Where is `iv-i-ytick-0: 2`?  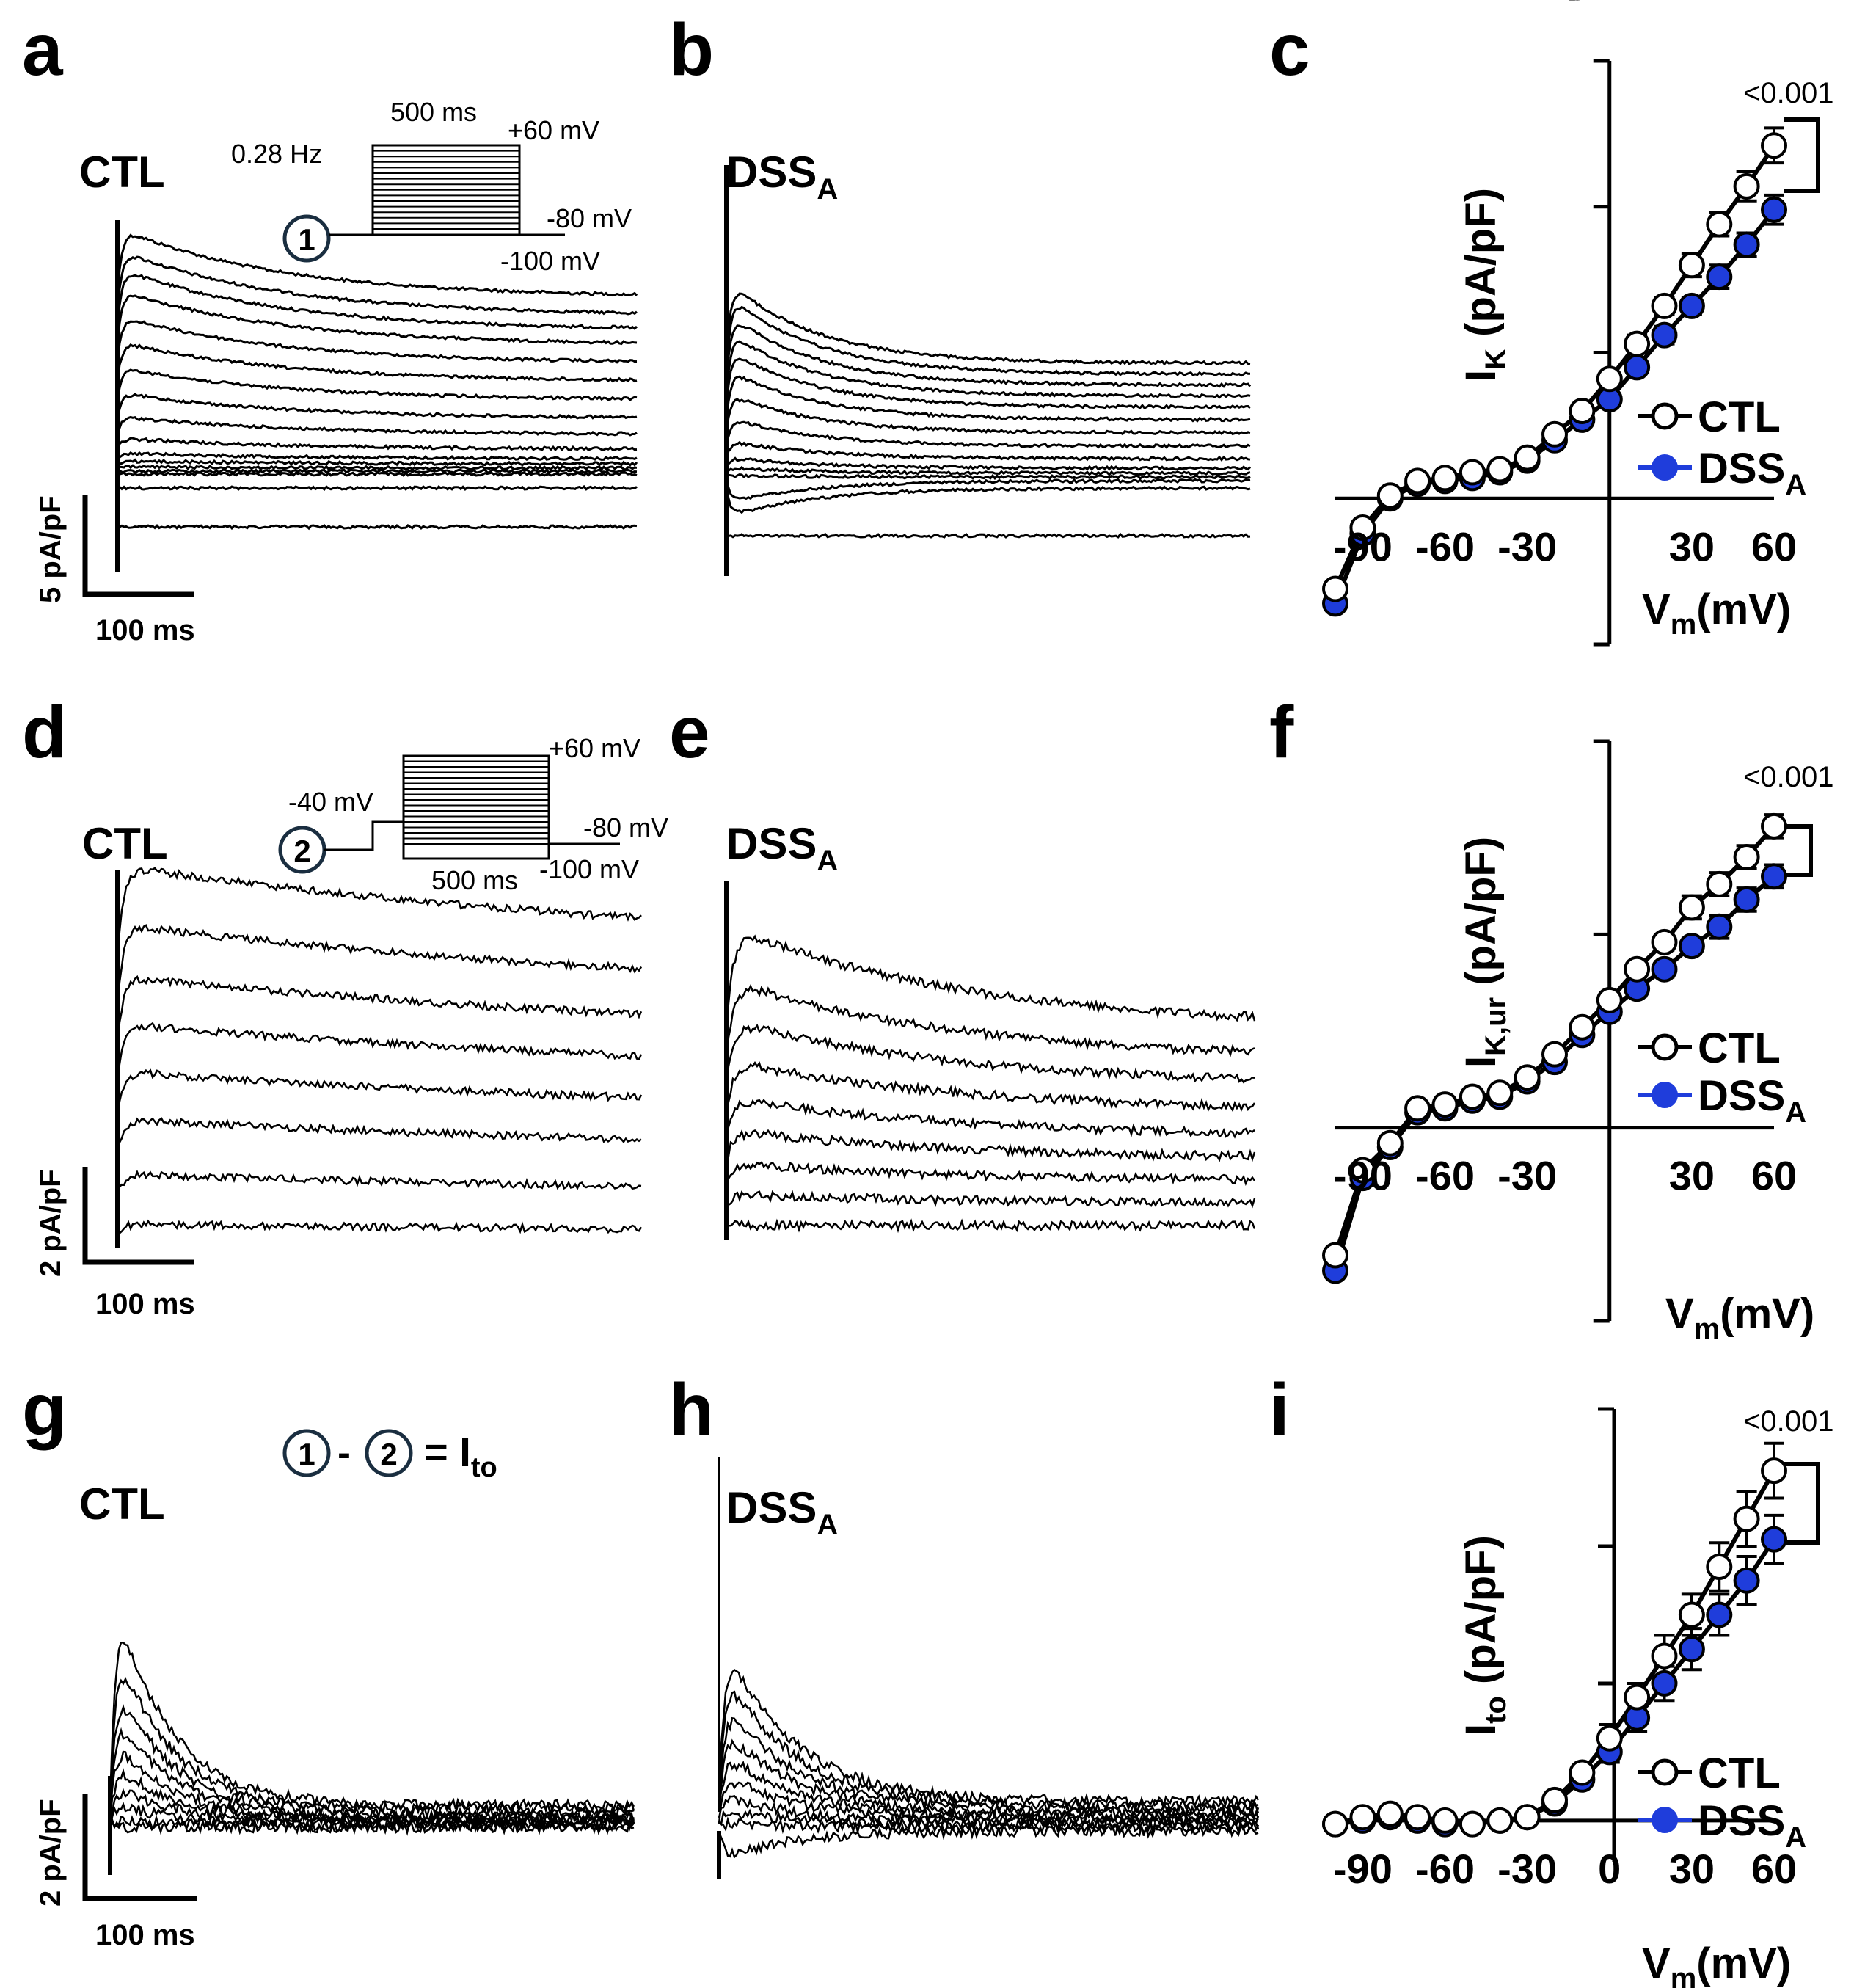 iv-i-ytick-0: 2 is located at coordinates (1577, 4).